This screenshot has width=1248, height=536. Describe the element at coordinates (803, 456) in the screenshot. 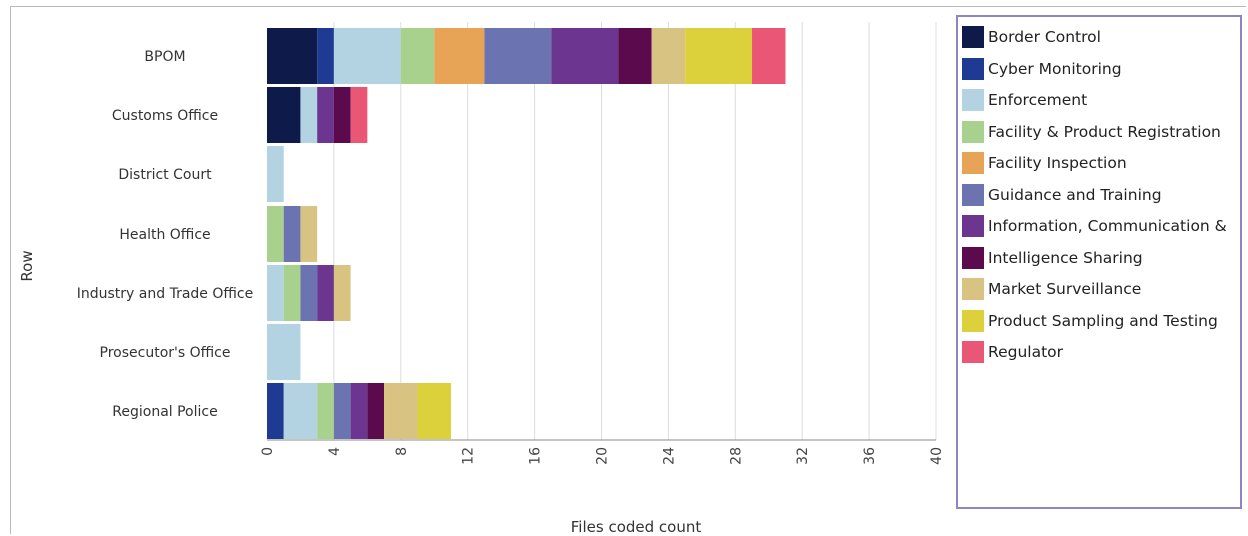

I see `x-tick-label: 32` at that location.